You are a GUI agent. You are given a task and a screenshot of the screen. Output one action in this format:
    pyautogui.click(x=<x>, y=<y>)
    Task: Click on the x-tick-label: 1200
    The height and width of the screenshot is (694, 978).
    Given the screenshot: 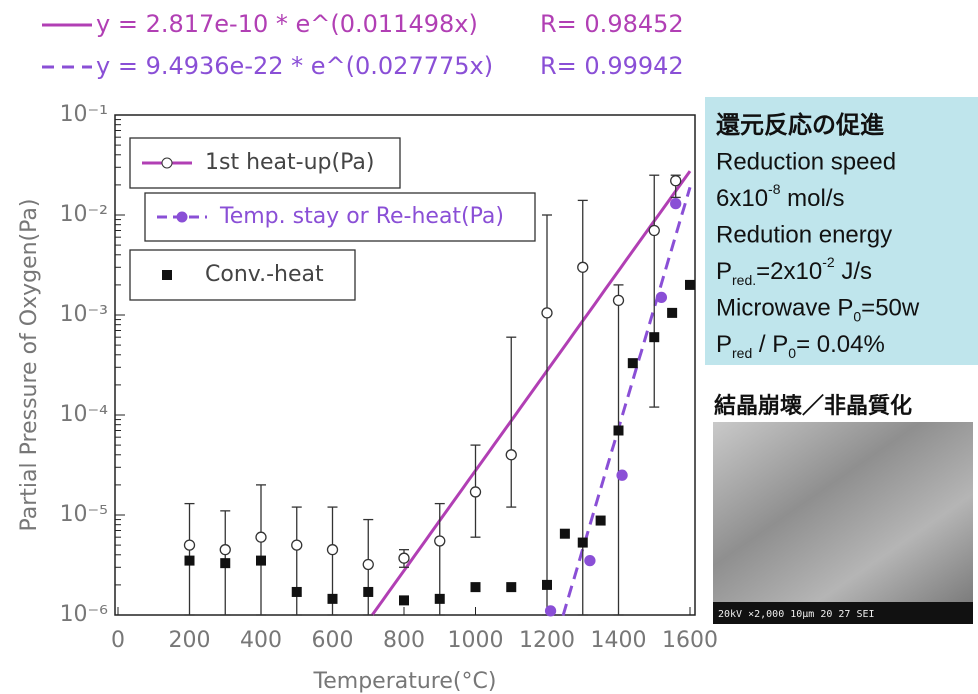 What is the action you would take?
    pyautogui.click(x=547, y=640)
    